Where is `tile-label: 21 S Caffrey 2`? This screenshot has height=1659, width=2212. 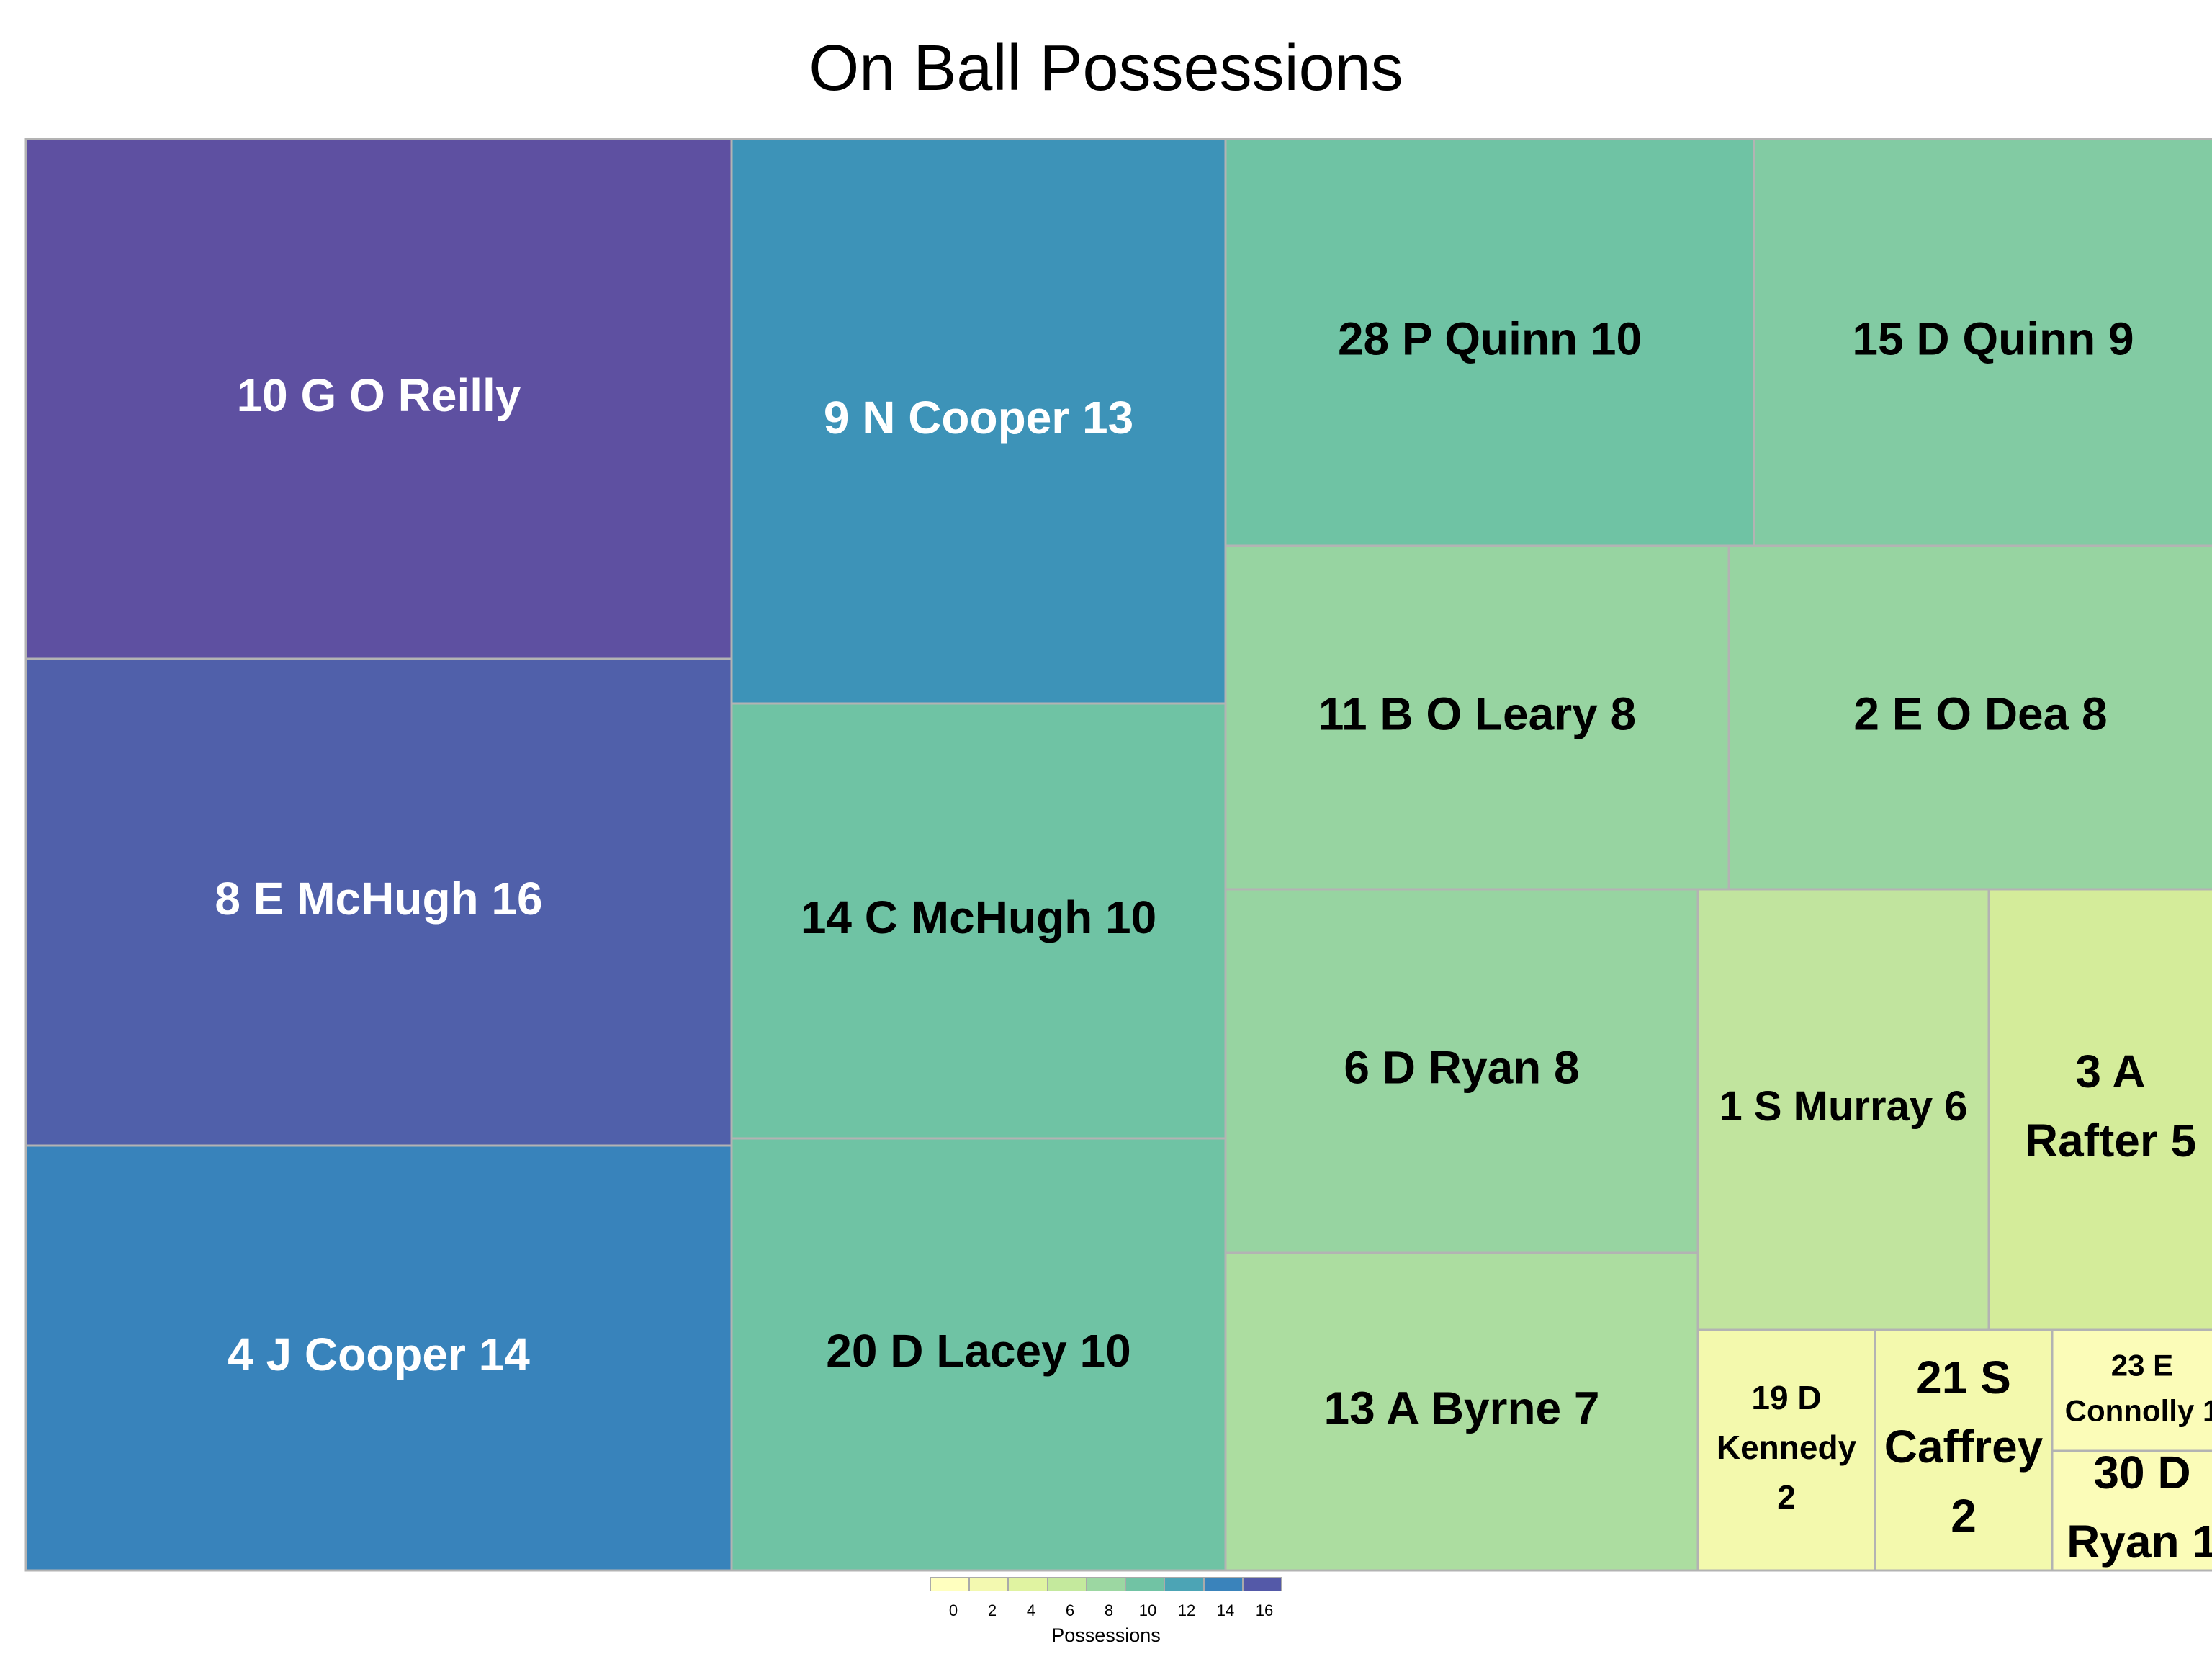
tile-label: 21 S Caffrey 2 is located at coordinates (1964, 1447).